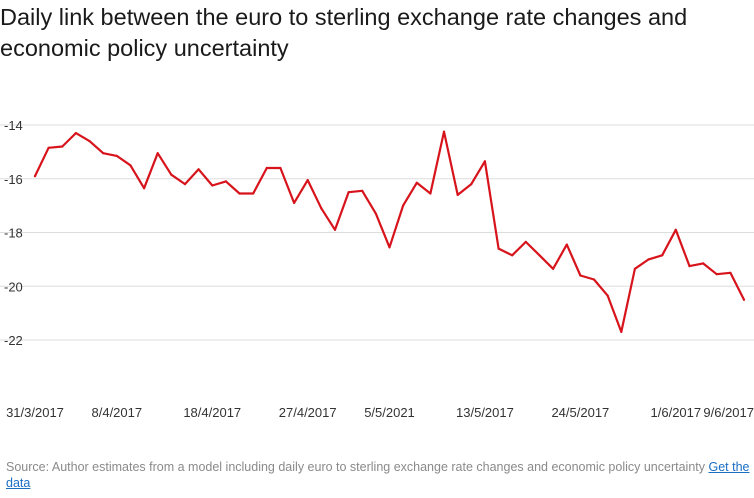 The height and width of the screenshot is (498, 754). What do you see at coordinates (485, 412) in the screenshot?
I see `x-tick-label: 13/5/2017` at bounding box center [485, 412].